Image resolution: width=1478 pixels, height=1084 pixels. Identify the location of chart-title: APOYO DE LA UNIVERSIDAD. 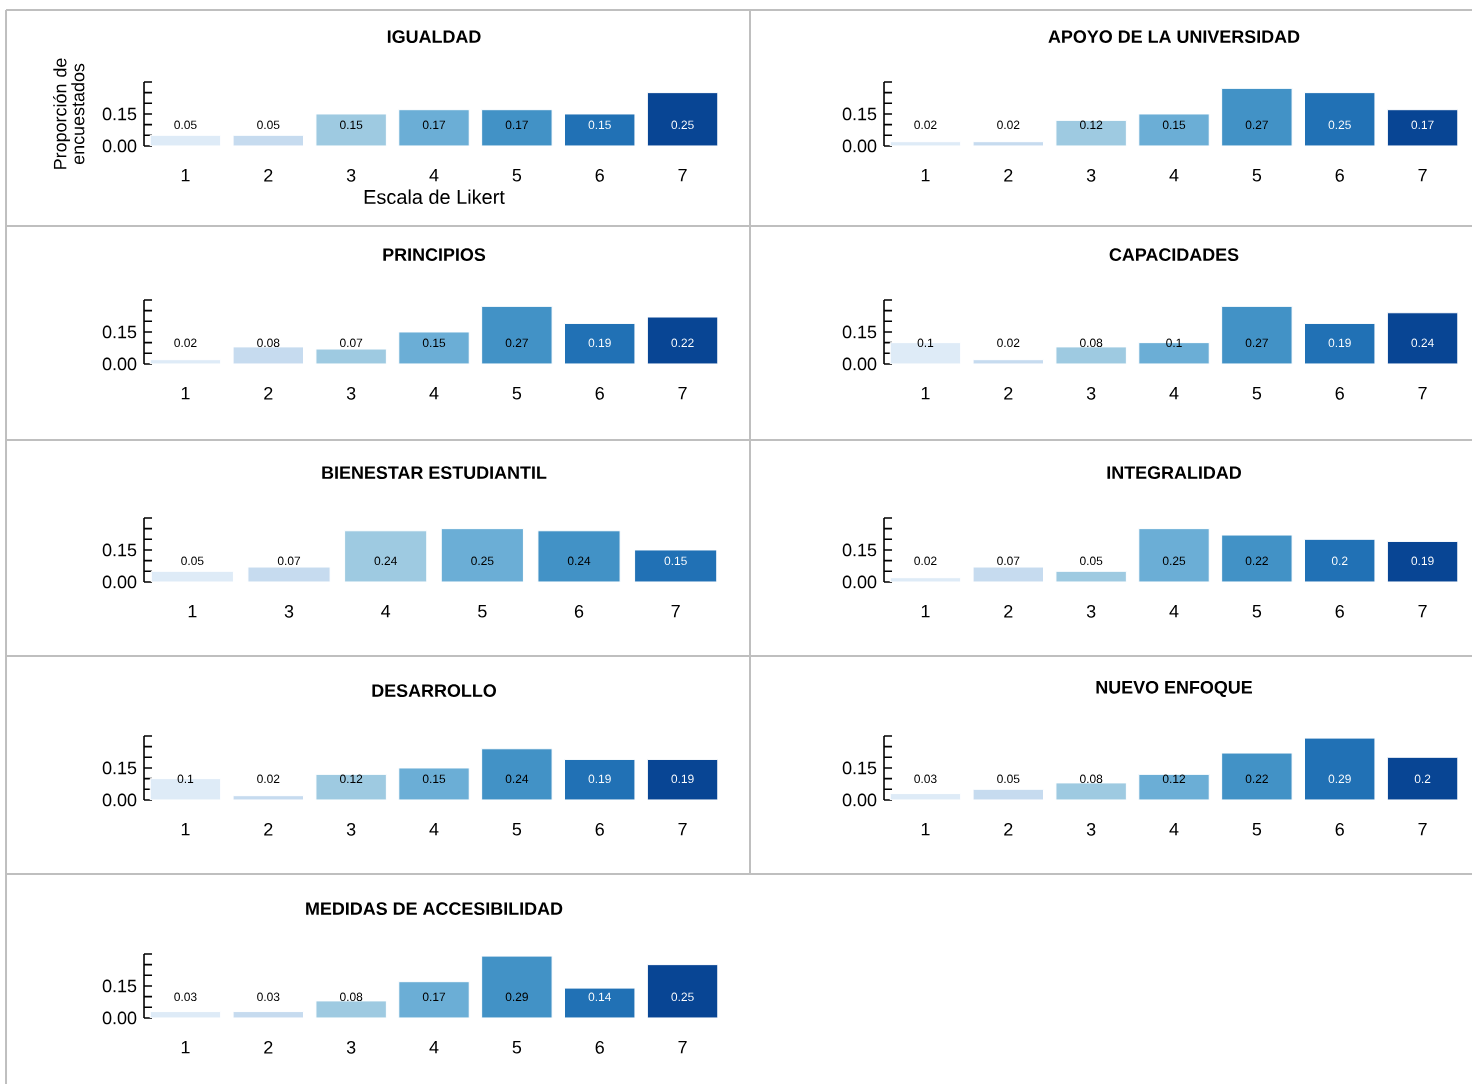
(1174, 36).